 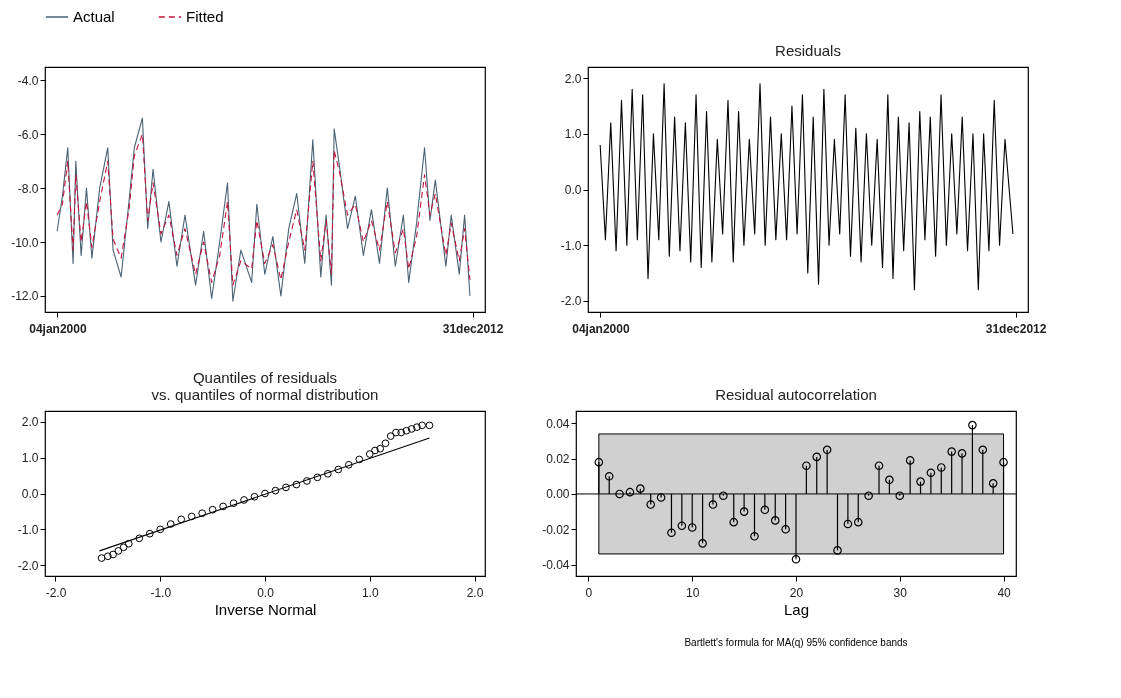 I want to click on x-tick-label: -2.0, so click(x=56, y=592).